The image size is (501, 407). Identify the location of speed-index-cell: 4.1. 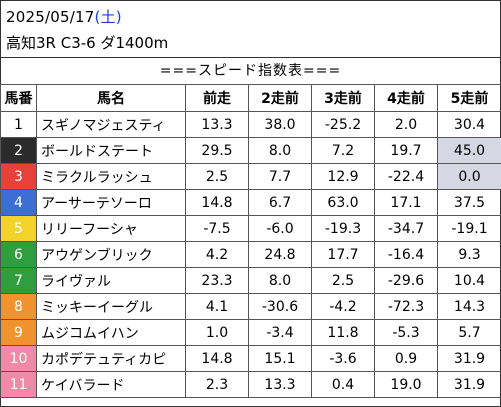
(217, 306).